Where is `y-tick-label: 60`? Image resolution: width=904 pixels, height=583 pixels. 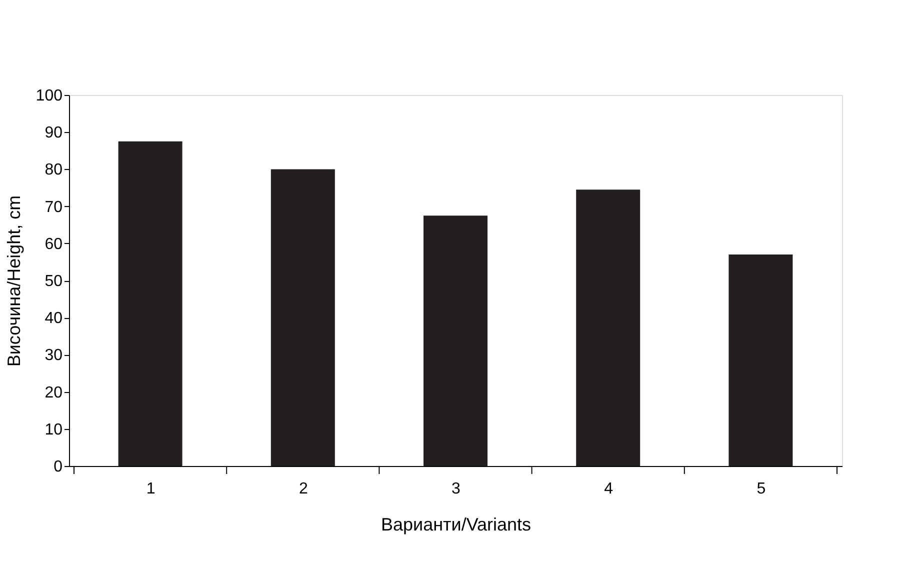
y-tick-label: 60 is located at coordinates (53, 244).